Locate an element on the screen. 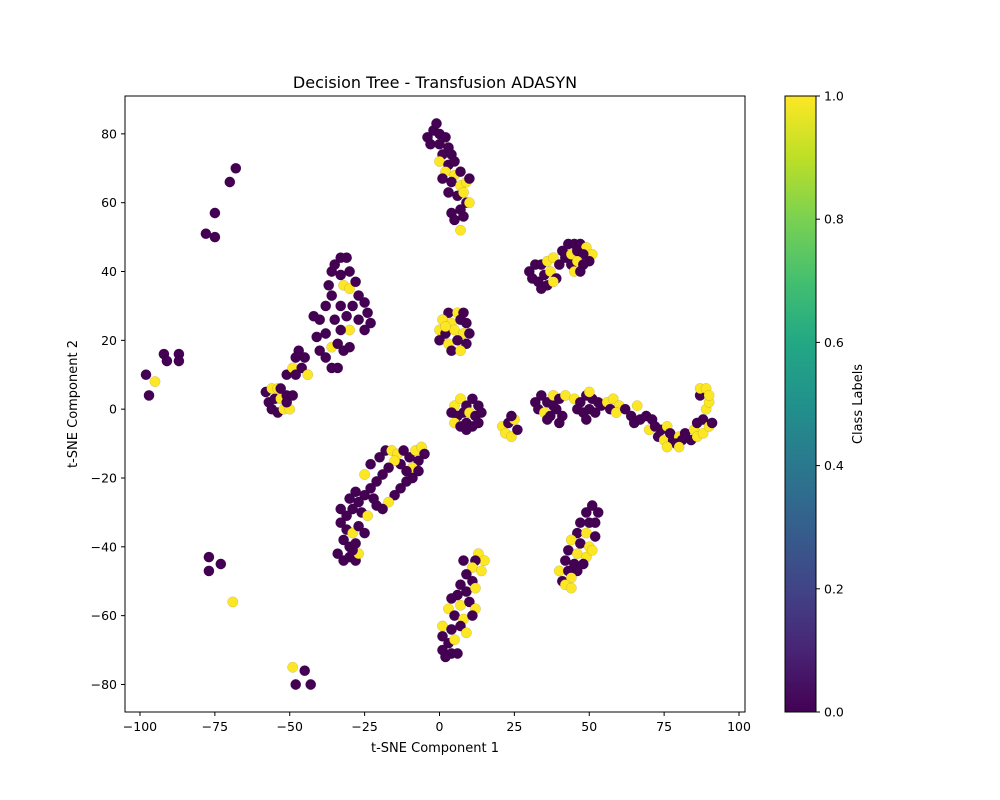  y-tick-label: 20 is located at coordinates (109, 340).